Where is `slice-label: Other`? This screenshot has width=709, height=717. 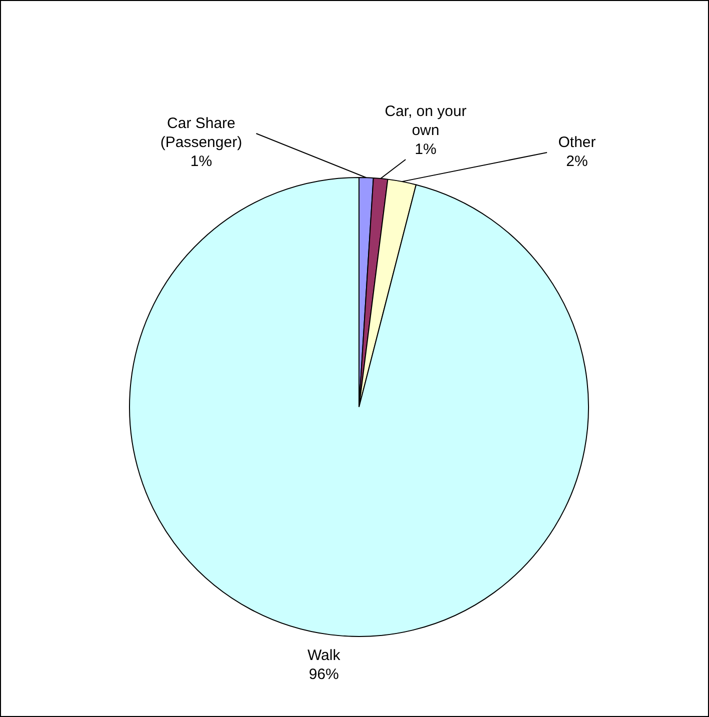 slice-label: Other is located at coordinates (577, 143).